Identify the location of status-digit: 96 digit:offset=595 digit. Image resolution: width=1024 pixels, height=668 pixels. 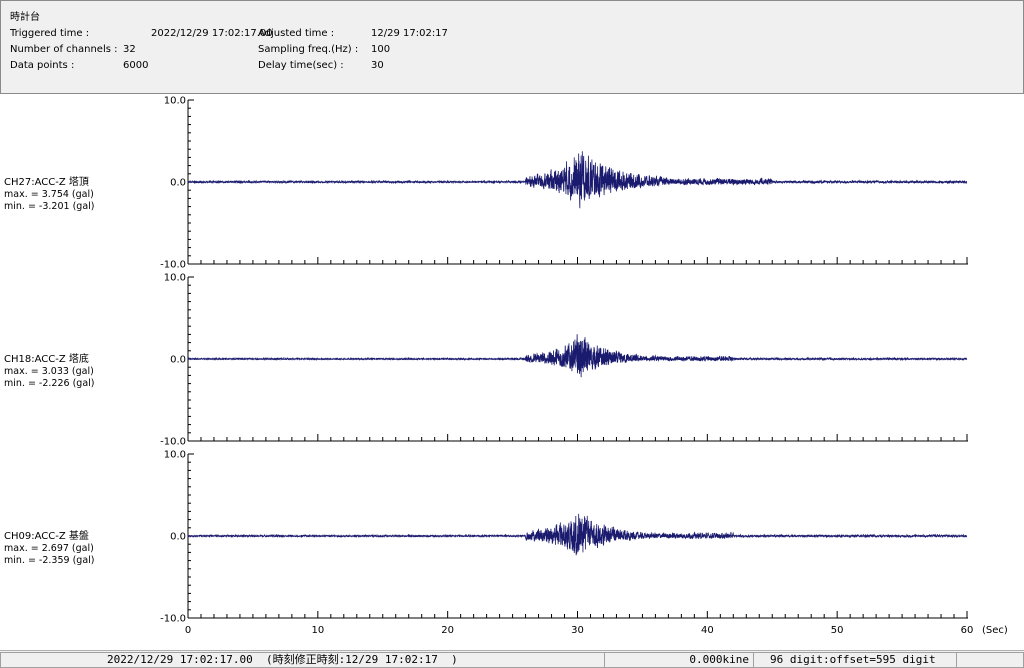
(862, 660).